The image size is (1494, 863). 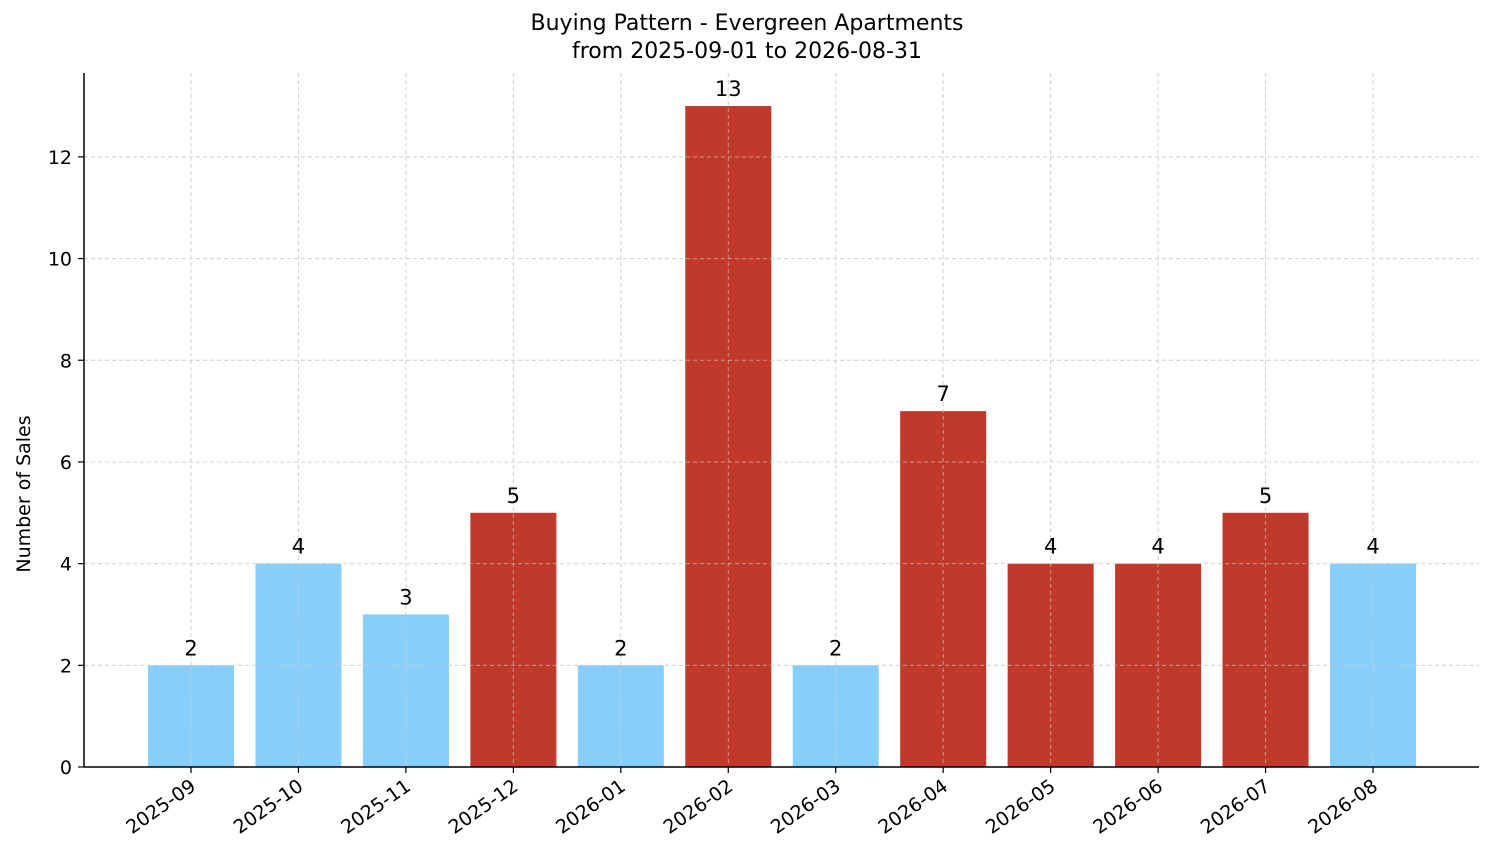 I want to click on x-tick-label: 2025-12, so click(x=484, y=807).